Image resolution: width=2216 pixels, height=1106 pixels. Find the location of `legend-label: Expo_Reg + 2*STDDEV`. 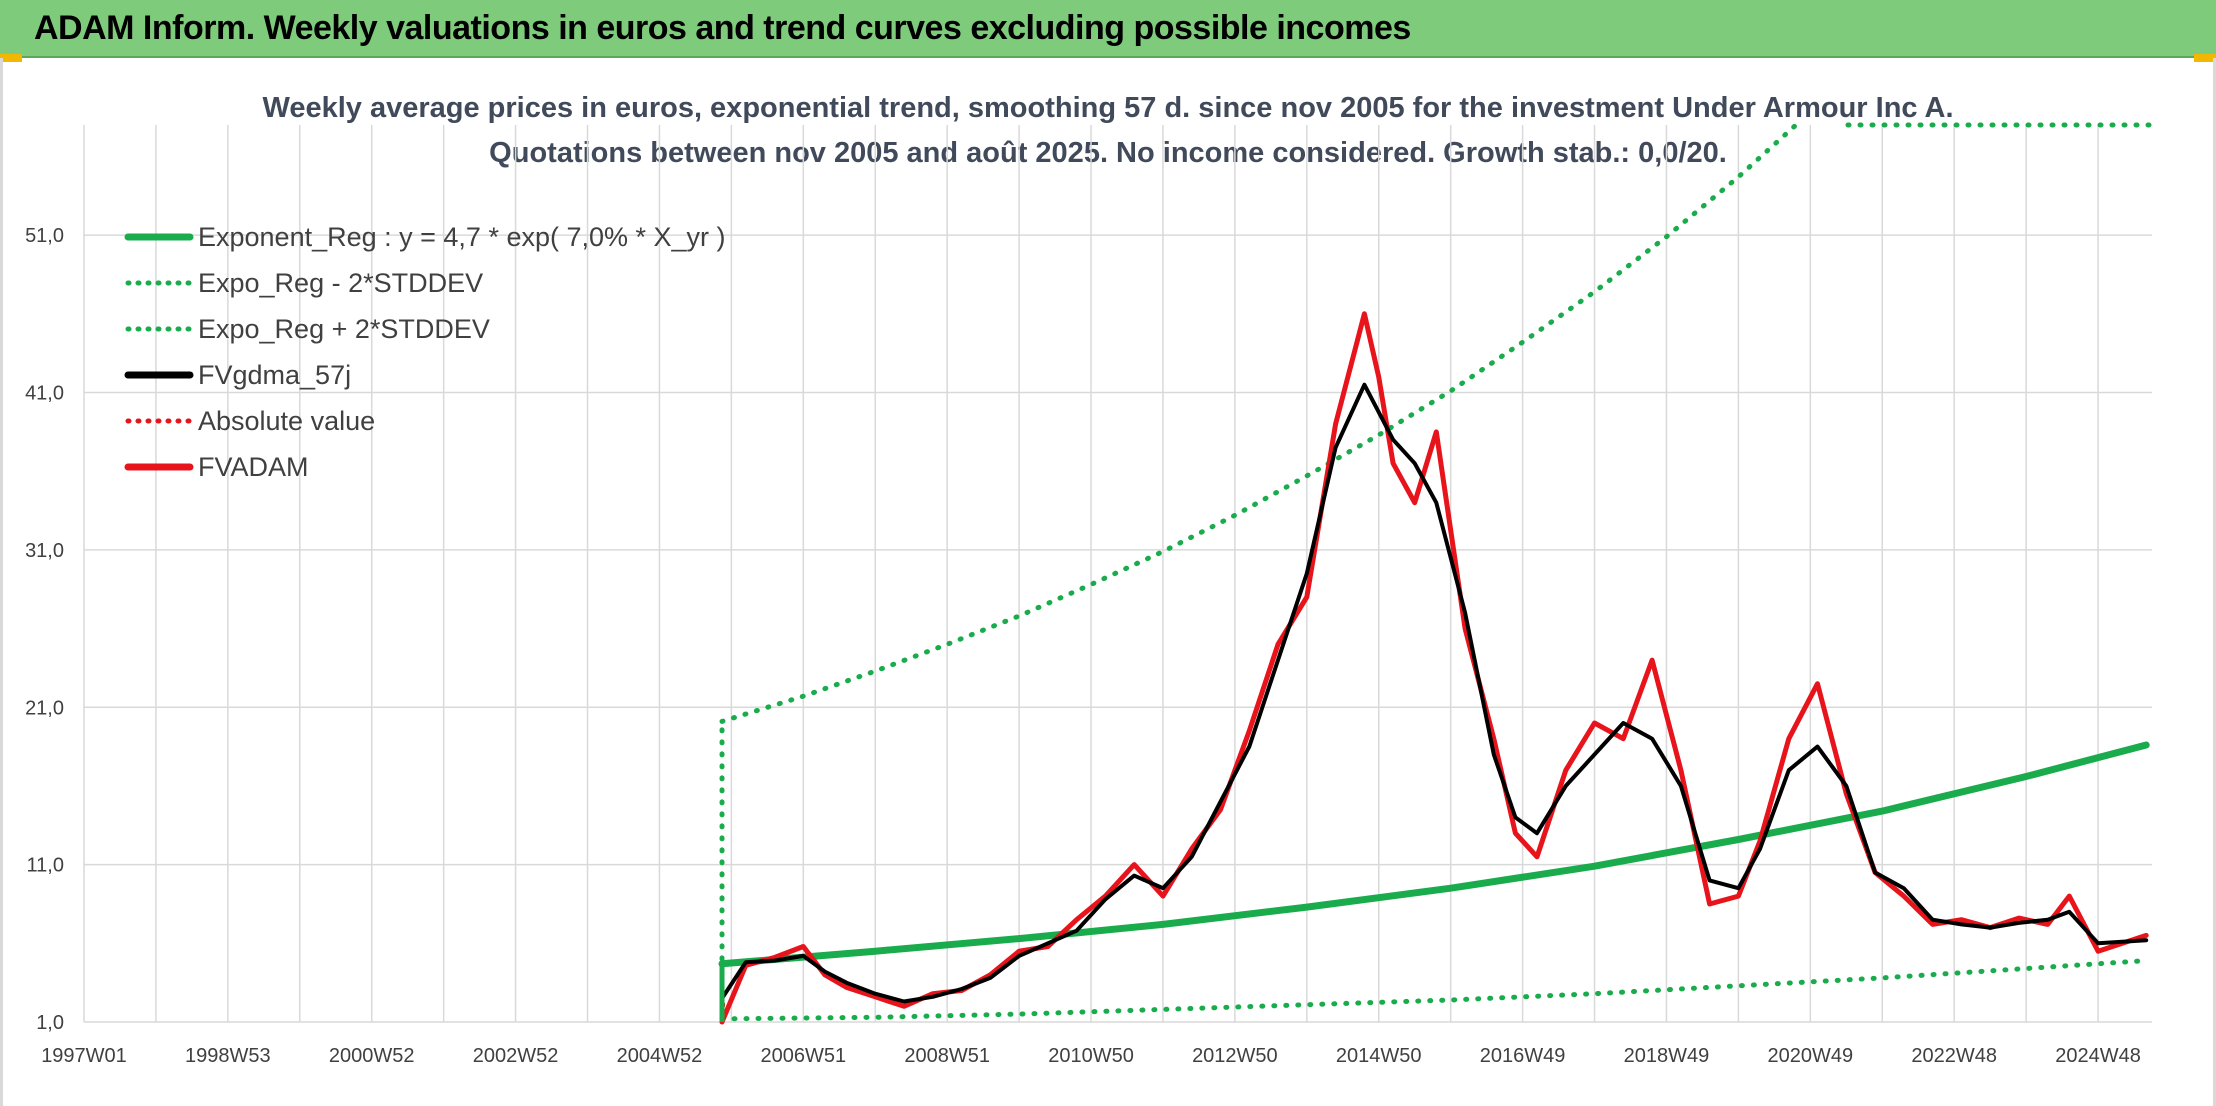

legend-label: Expo_Reg + 2*STDDEV is located at coordinates (344, 329).